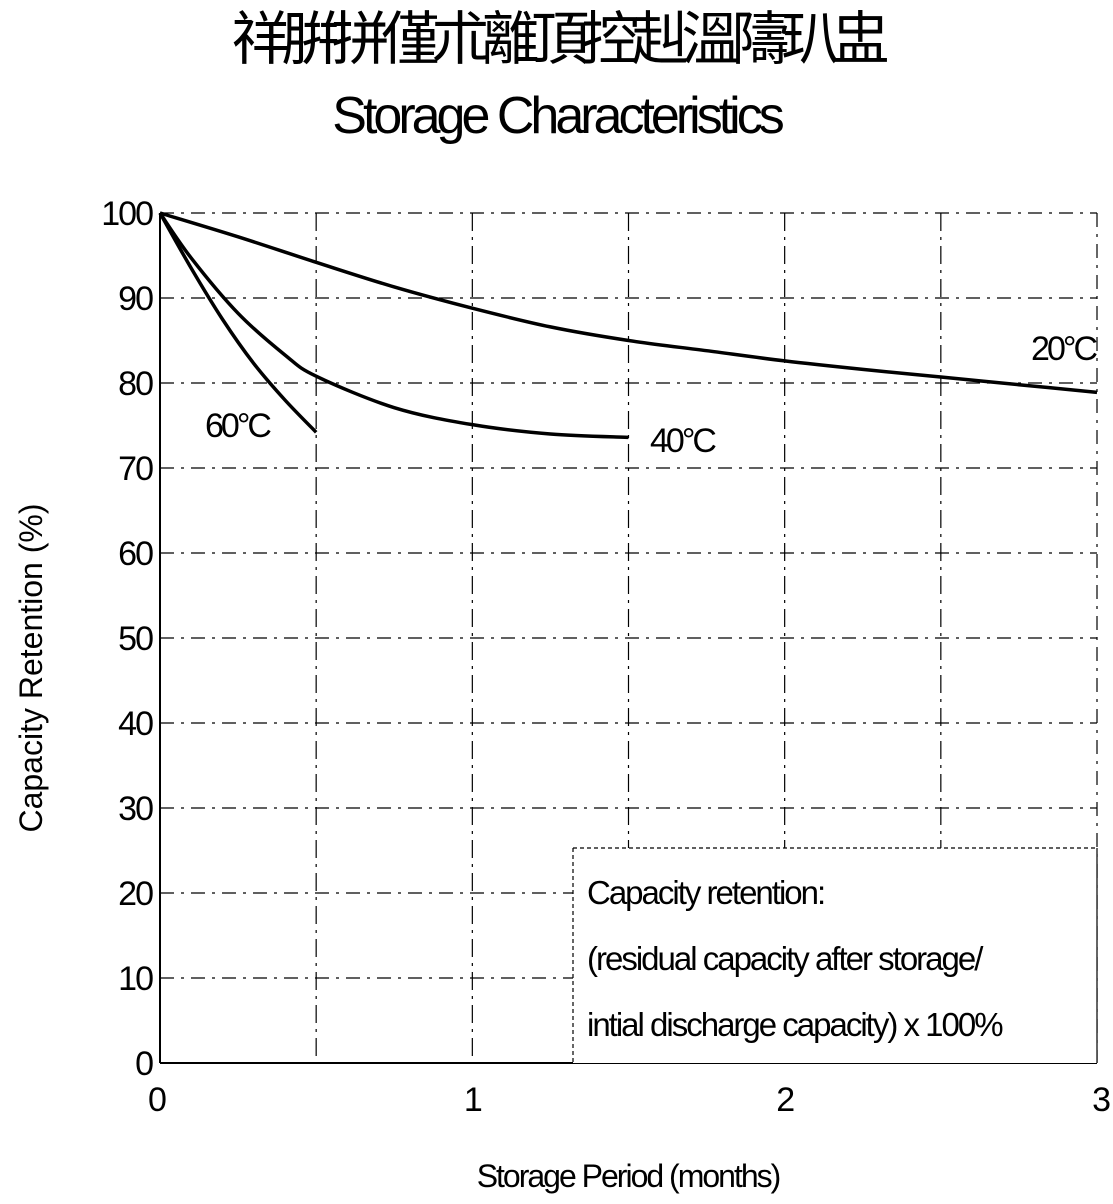  I want to click on y-tick-label: 100, so click(127, 214).